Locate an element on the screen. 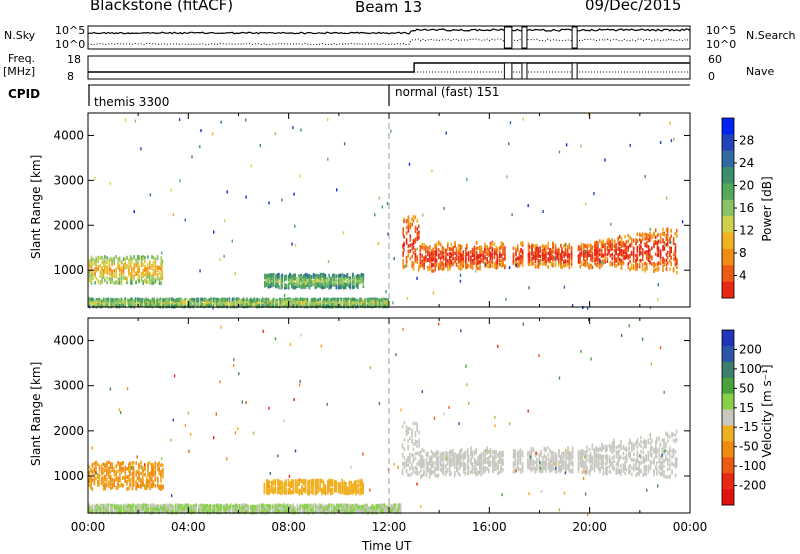 This screenshot has width=800, height=554. x-tick-label-0: 00:00 is located at coordinates (88, 527).